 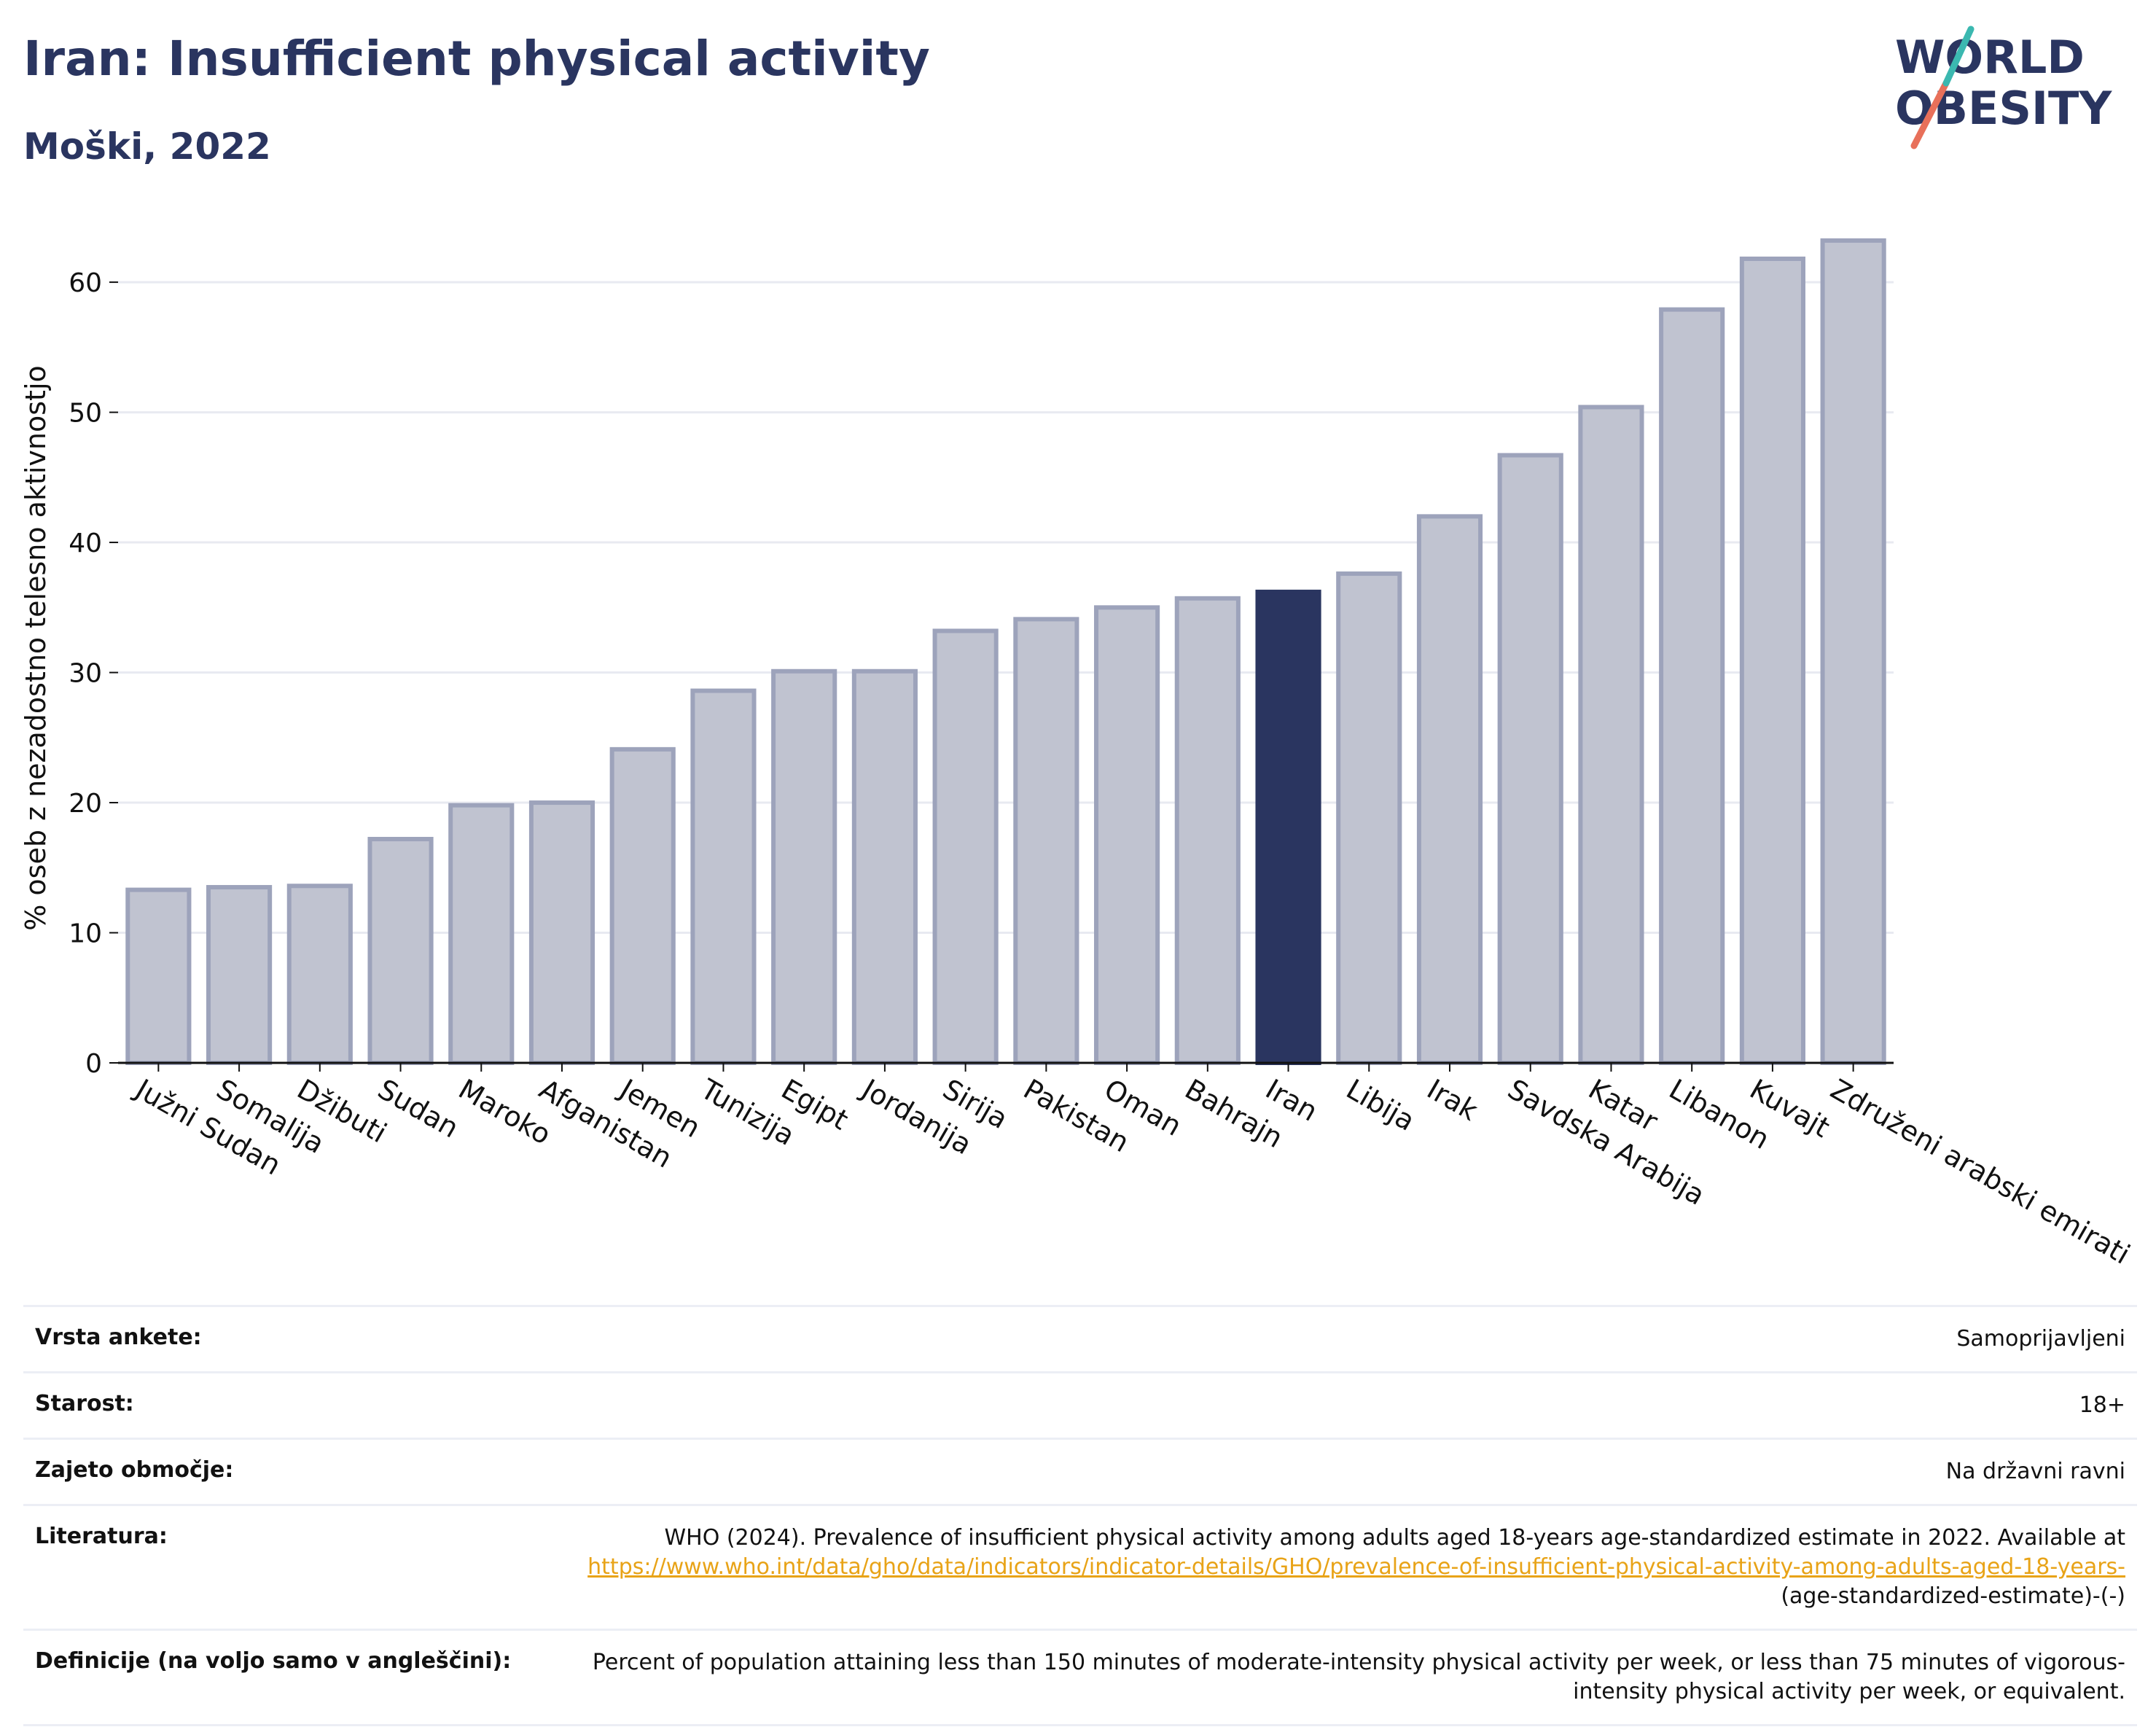 I want to click on age-label: Starost:, so click(x=85, y=1403).